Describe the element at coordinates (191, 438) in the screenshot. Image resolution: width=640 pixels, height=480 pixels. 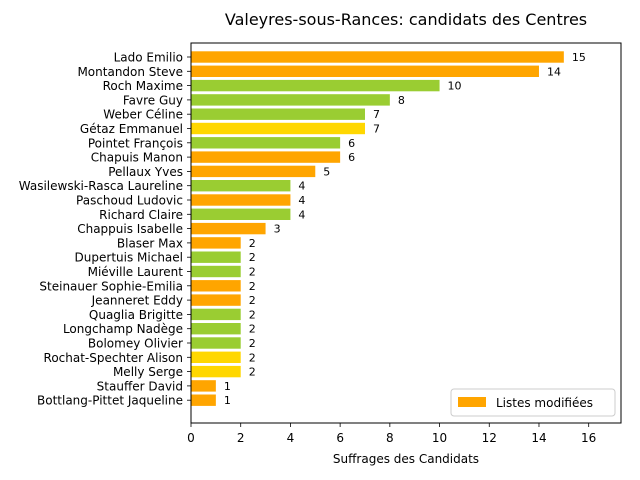
I see `x-tick-label: 0` at that location.